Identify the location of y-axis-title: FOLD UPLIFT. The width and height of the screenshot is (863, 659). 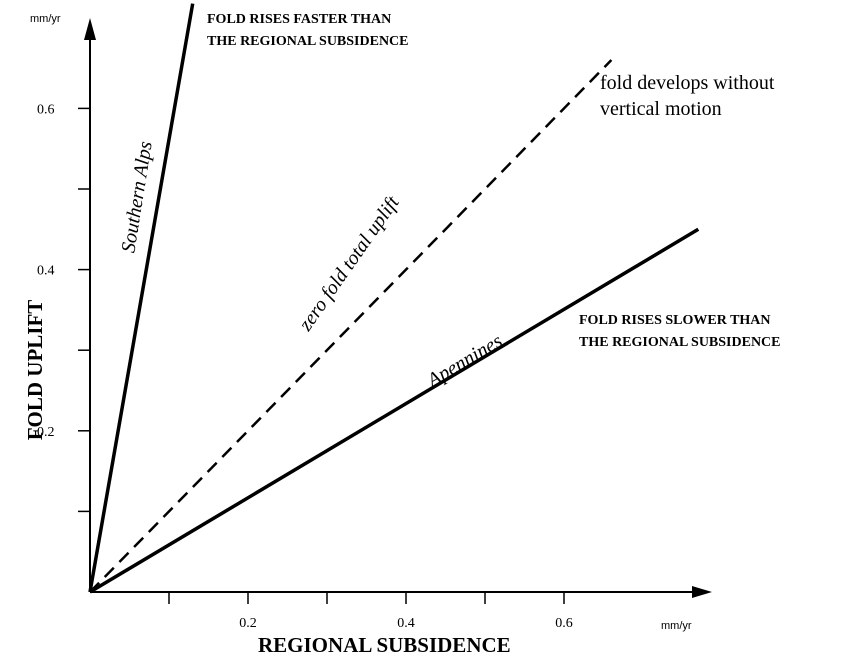
(35, 370).